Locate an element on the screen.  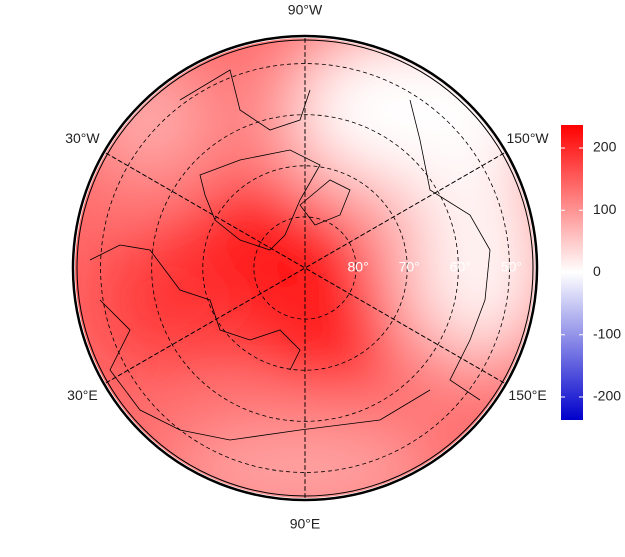
parallel is located at coordinates (305, 268).